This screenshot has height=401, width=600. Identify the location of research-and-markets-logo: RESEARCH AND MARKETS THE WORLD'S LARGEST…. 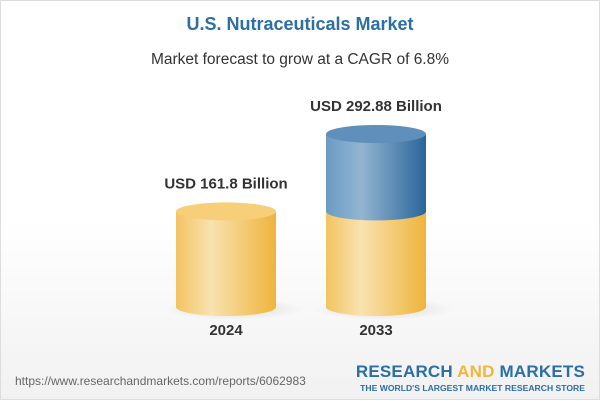
(470, 377).